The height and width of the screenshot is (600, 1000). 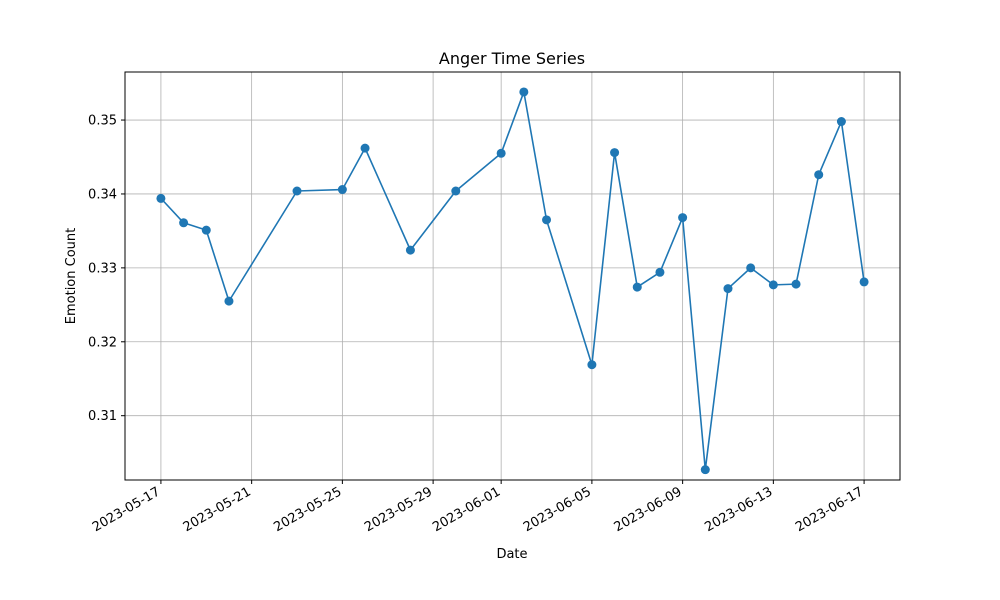 What do you see at coordinates (511, 554) in the screenshot?
I see `x-axis-label: Date` at bounding box center [511, 554].